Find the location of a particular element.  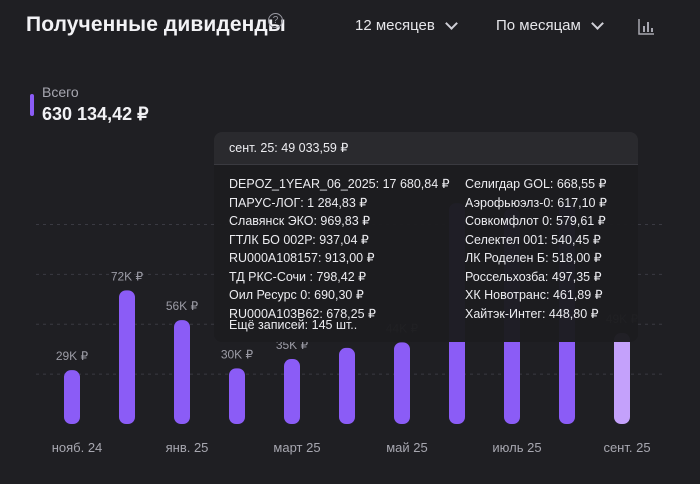

tooltip-row: Славянск ЭКО: 969,83 ₽ is located at coordinates (300, 221).